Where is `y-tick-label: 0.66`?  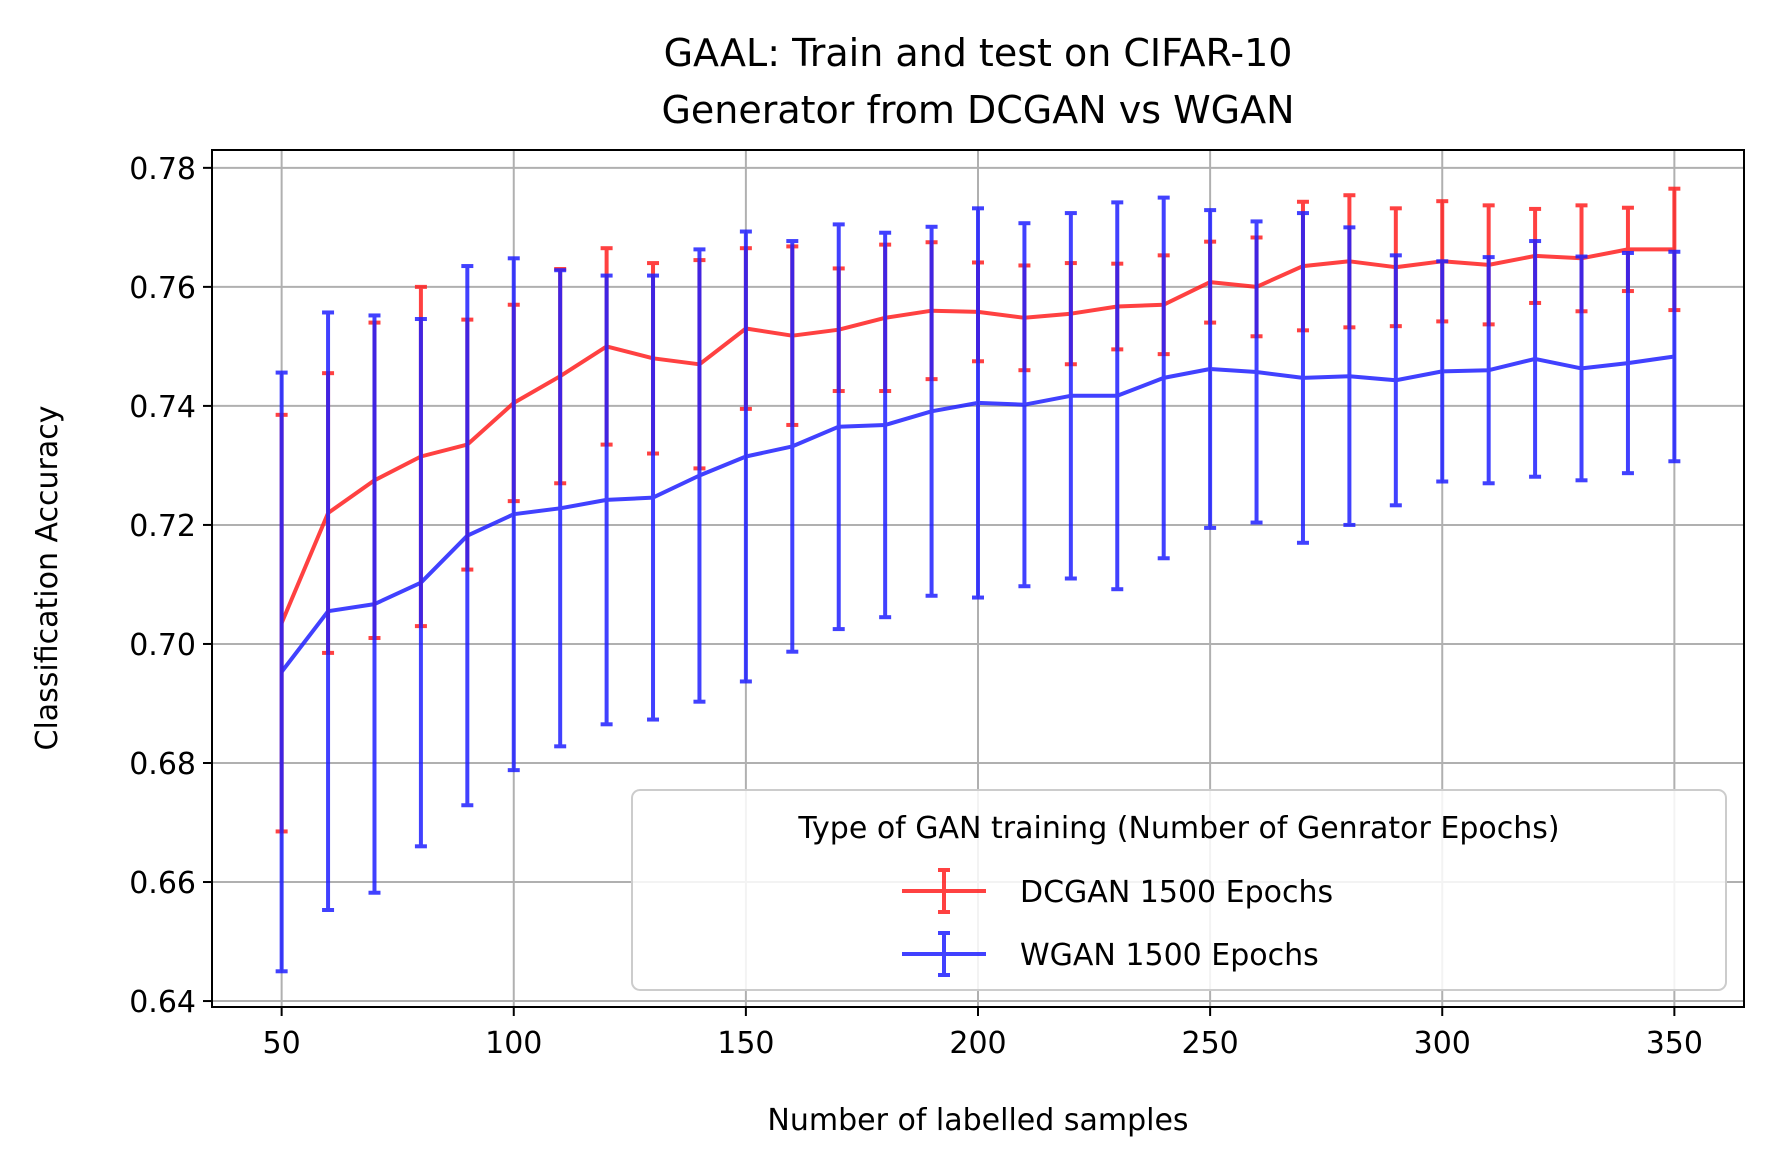 y-tick-label: 0.66 is located at coordinates (162, 883).